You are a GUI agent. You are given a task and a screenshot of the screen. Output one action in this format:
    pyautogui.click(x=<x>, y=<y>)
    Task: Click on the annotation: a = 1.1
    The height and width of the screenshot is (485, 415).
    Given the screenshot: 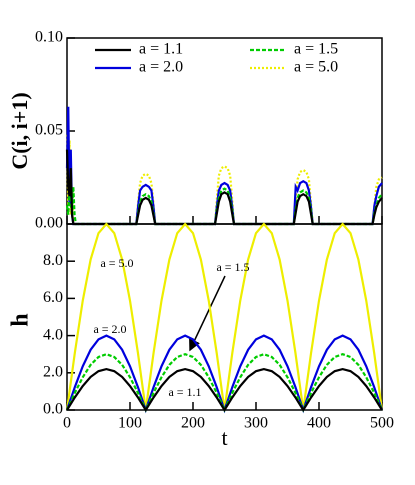 What is the action you would take?
    pyautogui.click(x=184, y=392)
    